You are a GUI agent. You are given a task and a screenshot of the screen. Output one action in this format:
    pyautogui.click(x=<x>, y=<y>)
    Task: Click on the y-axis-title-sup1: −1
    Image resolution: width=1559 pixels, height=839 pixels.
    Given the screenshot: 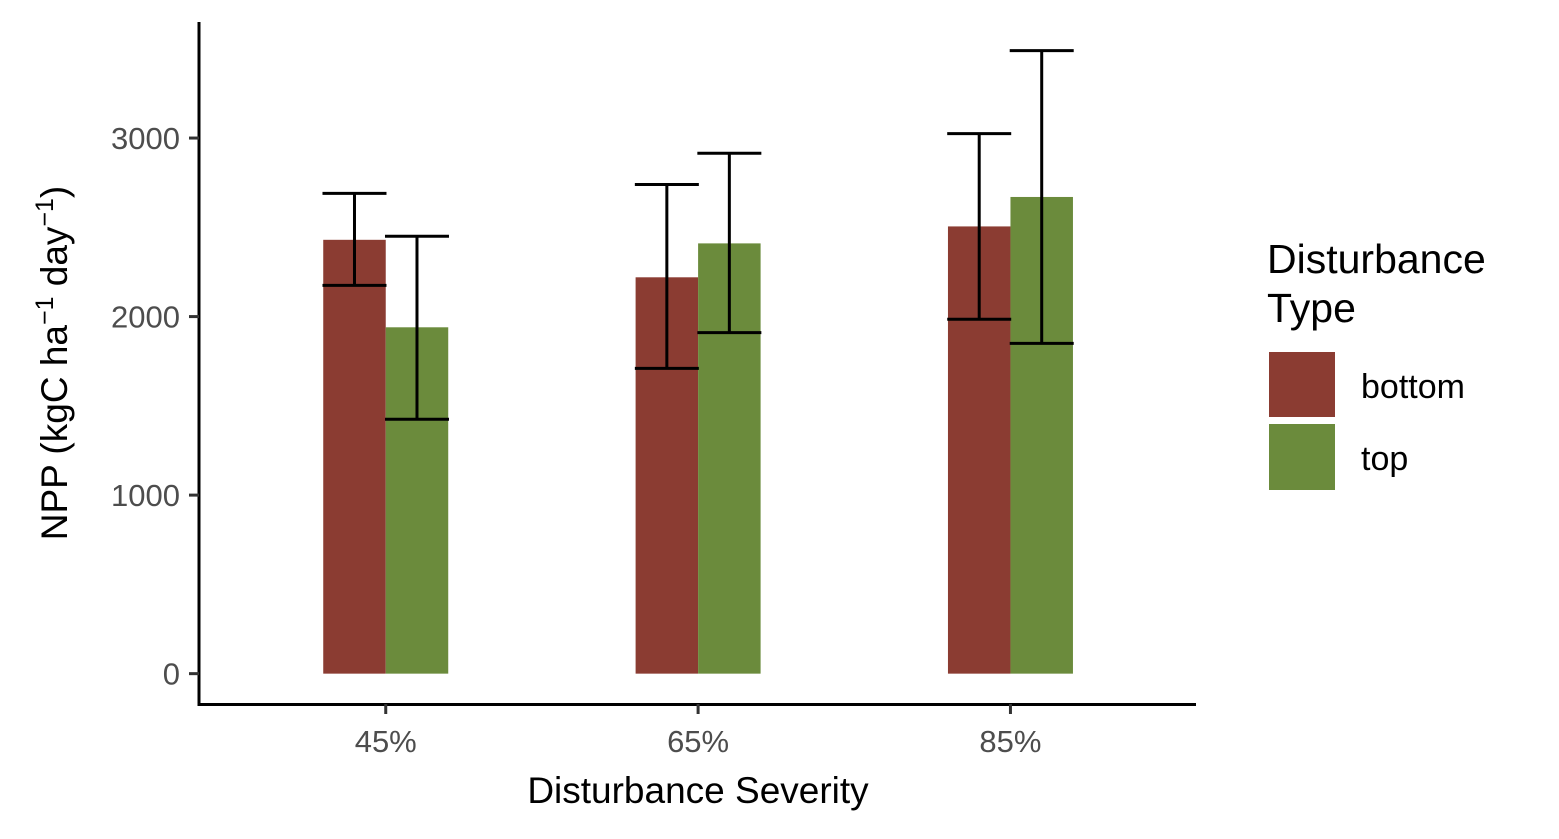 What is the action you would take?
    pyautogui.click(x=45, y=311)
    